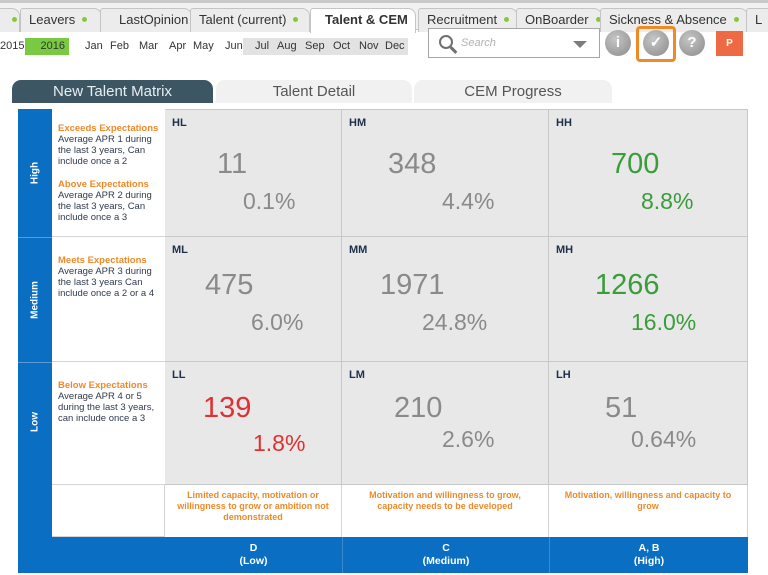  Describe the element at coordinates (61, 20) in the screenshot. I see `tab-leavers: Leavers` at that location.